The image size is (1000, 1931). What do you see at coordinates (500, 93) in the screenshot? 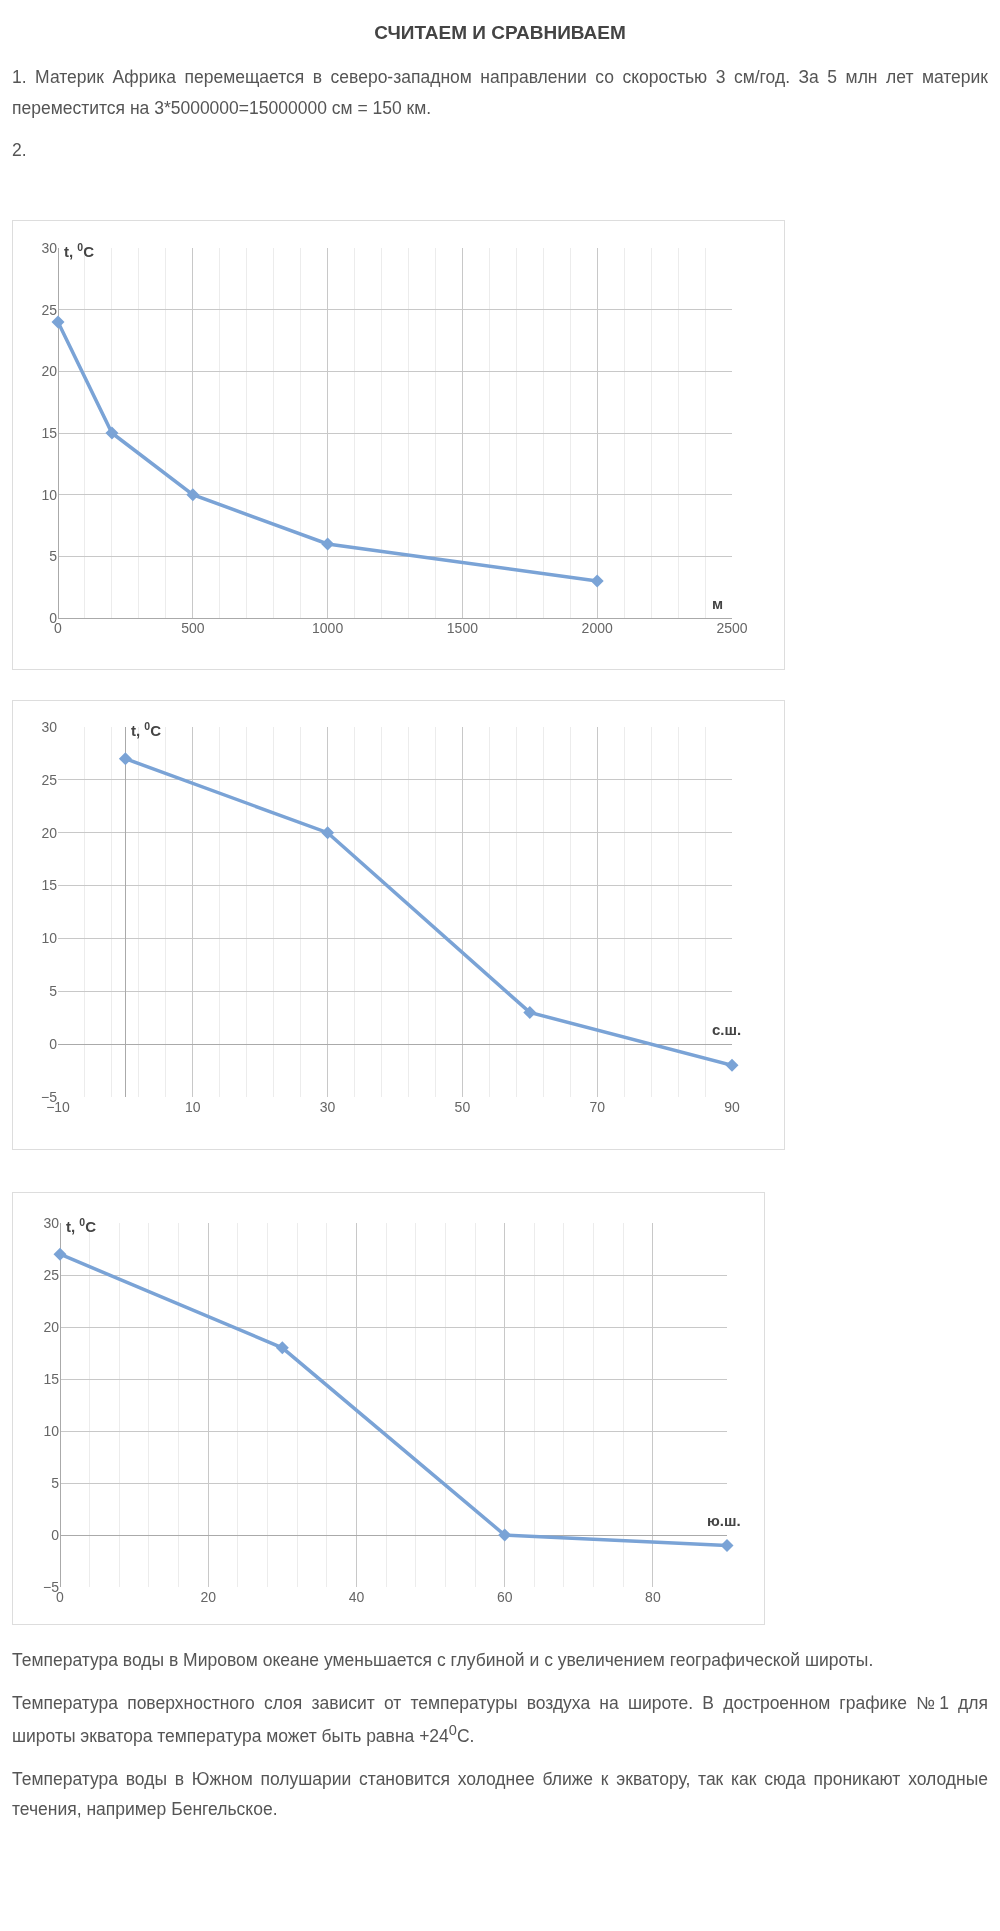
I see `text: 1. Материк Африка перемещается в северо-западном направлении со скоростью 3 см/год. За 5 млн лет материк переместится на 3*5000000=15000000 см = 150 км.` at bounding box center [500, 93].